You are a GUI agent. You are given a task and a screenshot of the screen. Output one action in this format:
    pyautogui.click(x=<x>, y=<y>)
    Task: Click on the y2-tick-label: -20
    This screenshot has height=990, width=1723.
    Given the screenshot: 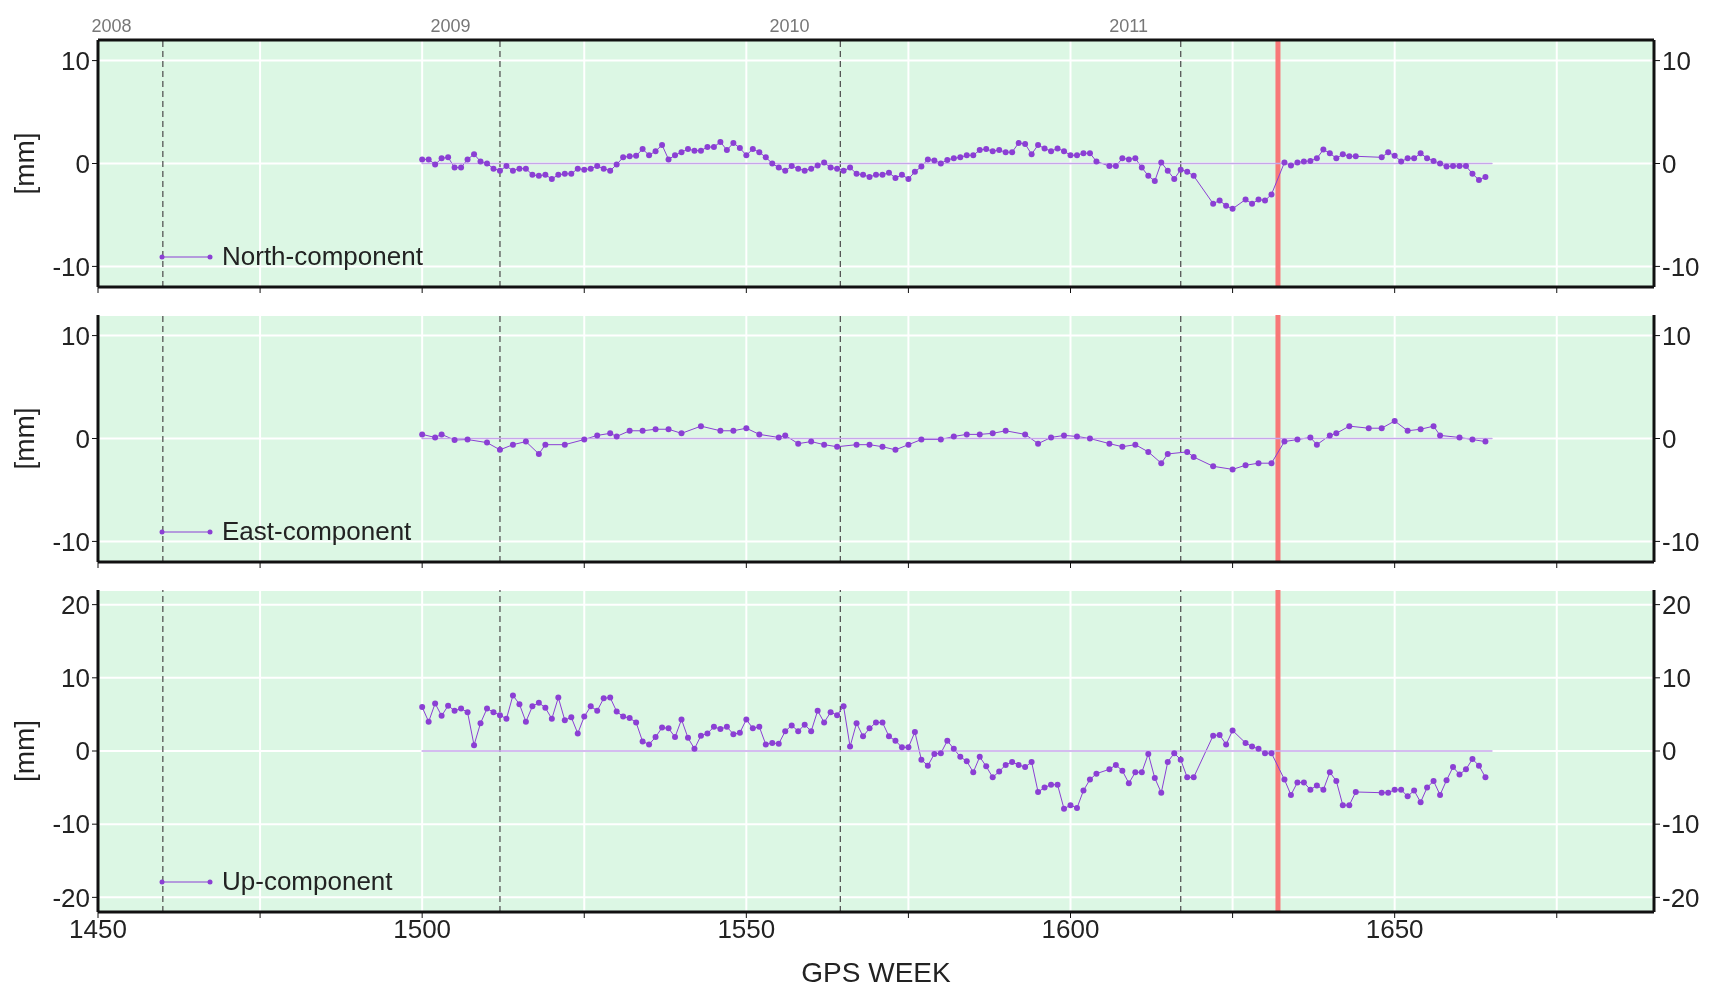 What is the action you would take?
    pyautogui.click(x=1681, y=897)
    